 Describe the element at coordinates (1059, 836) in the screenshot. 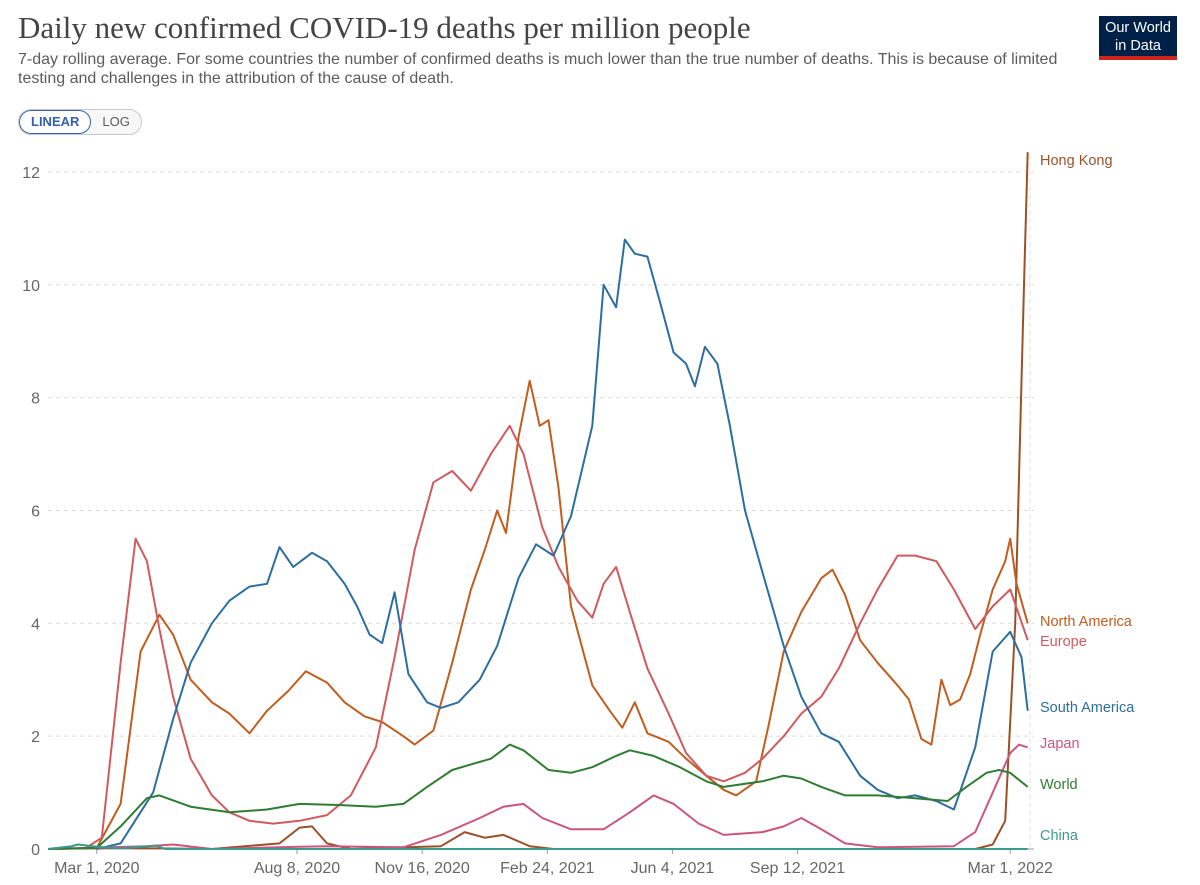

I see `series-label-china: China` at that location.